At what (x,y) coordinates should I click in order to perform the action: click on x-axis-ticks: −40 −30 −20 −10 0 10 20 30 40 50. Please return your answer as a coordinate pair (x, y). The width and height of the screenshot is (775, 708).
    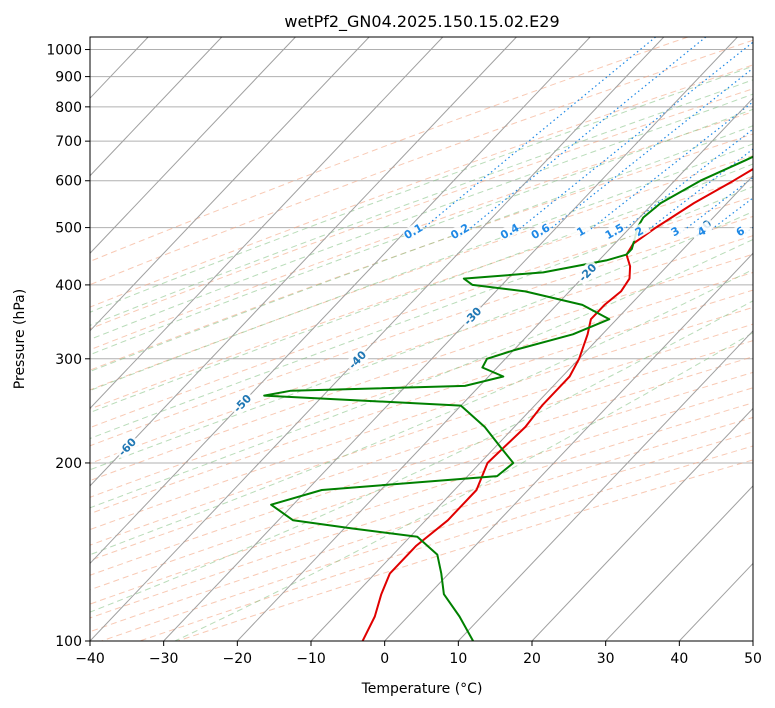
    Looking at the image, I should click on (418, 654).